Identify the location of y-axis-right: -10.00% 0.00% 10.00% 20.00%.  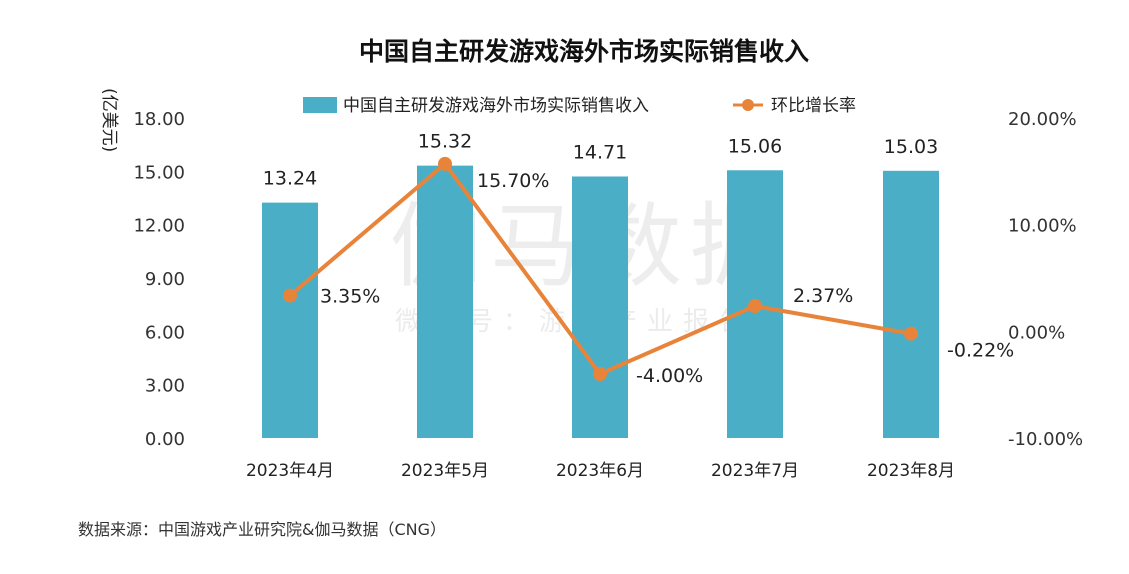
(1045, 279).